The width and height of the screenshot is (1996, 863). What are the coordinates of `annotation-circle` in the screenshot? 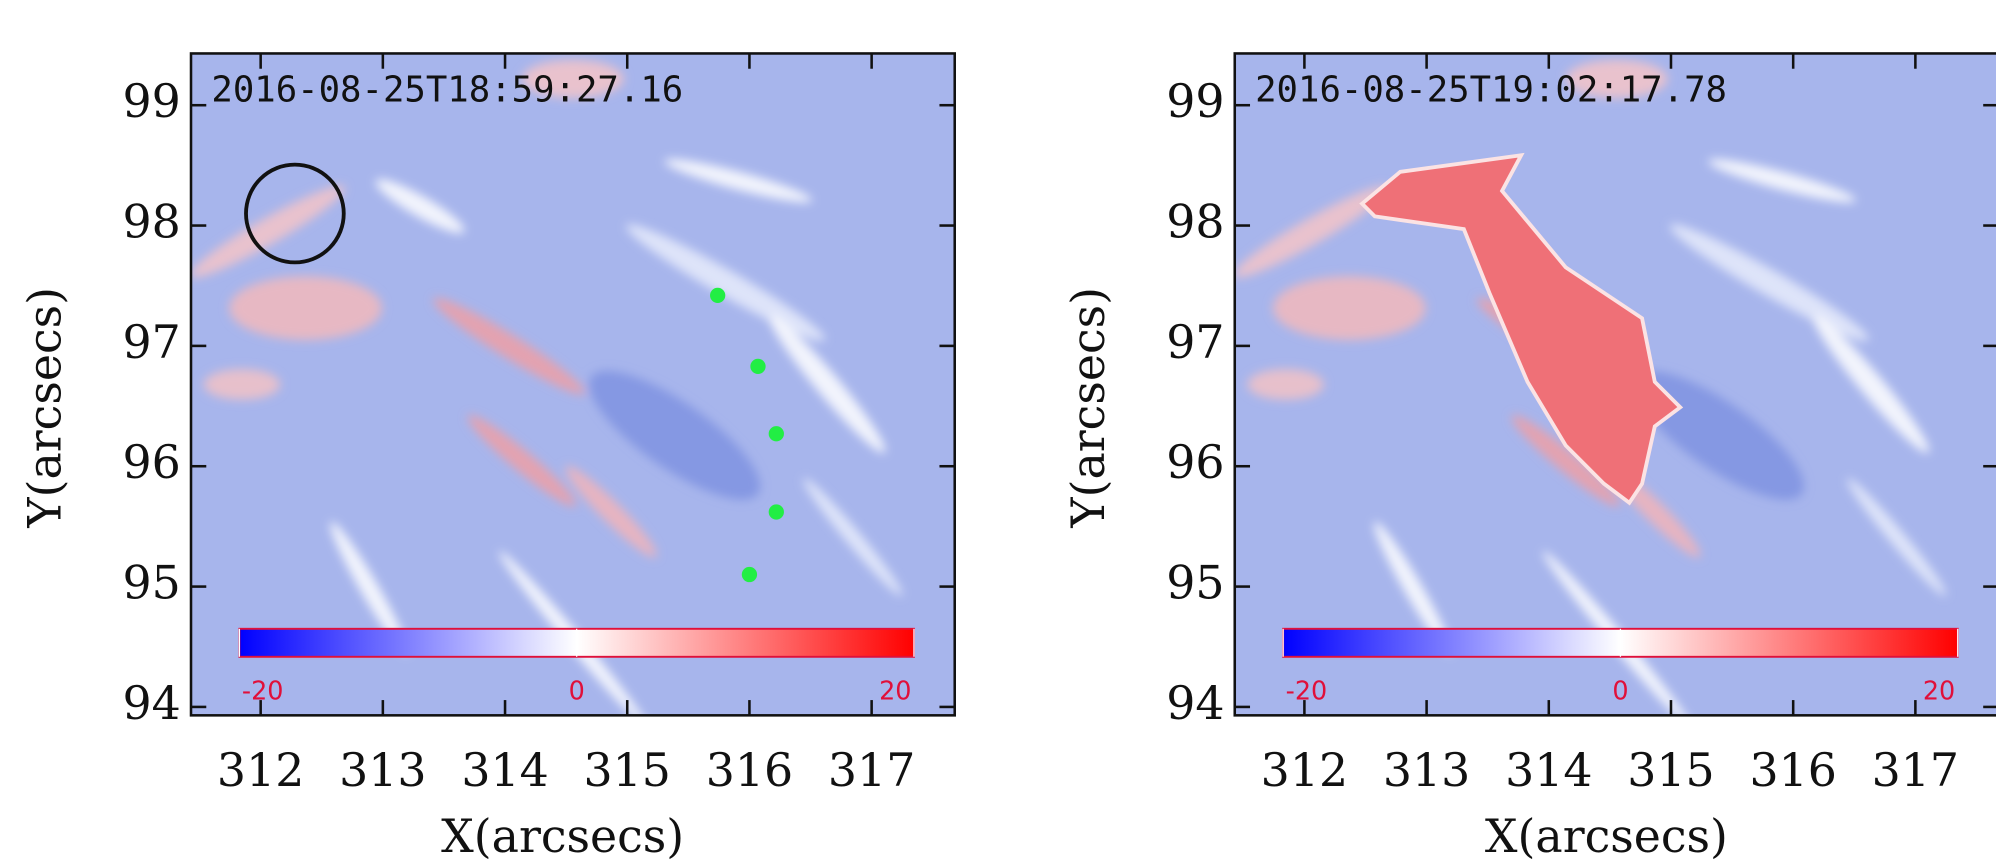 It's located at (295, 213).